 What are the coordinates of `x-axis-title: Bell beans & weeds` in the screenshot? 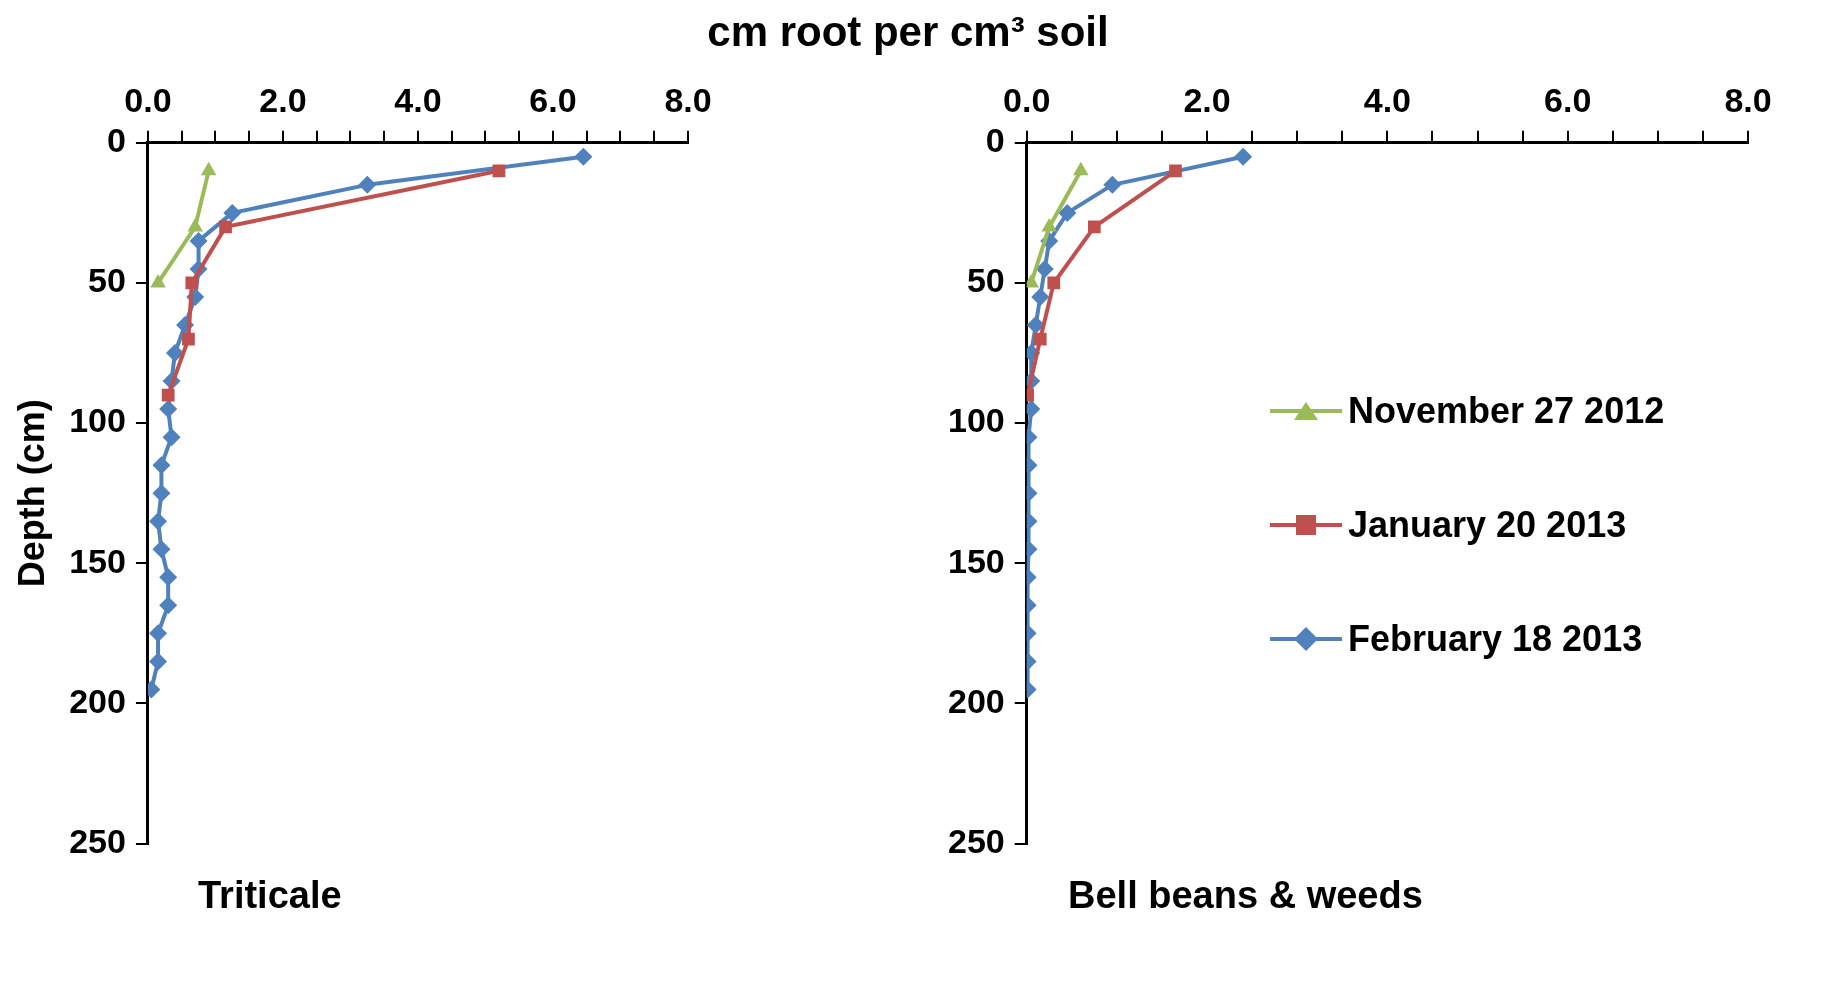 It's located at (1245, 895).